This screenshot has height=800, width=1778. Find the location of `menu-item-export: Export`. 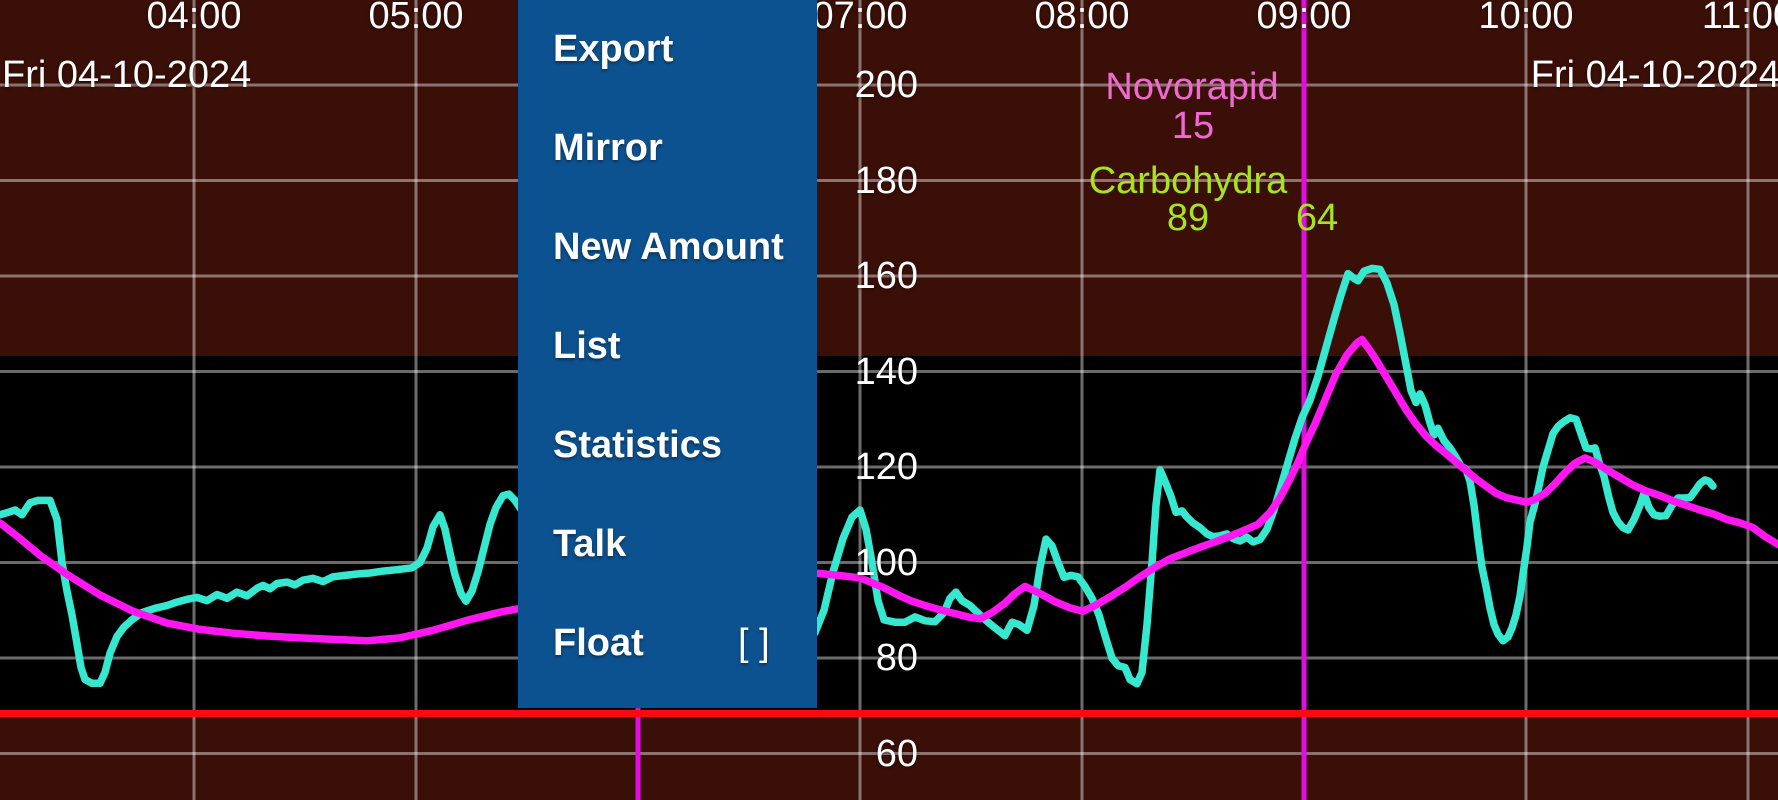

menu-item-export: Export is located at coordinates (667, 49).